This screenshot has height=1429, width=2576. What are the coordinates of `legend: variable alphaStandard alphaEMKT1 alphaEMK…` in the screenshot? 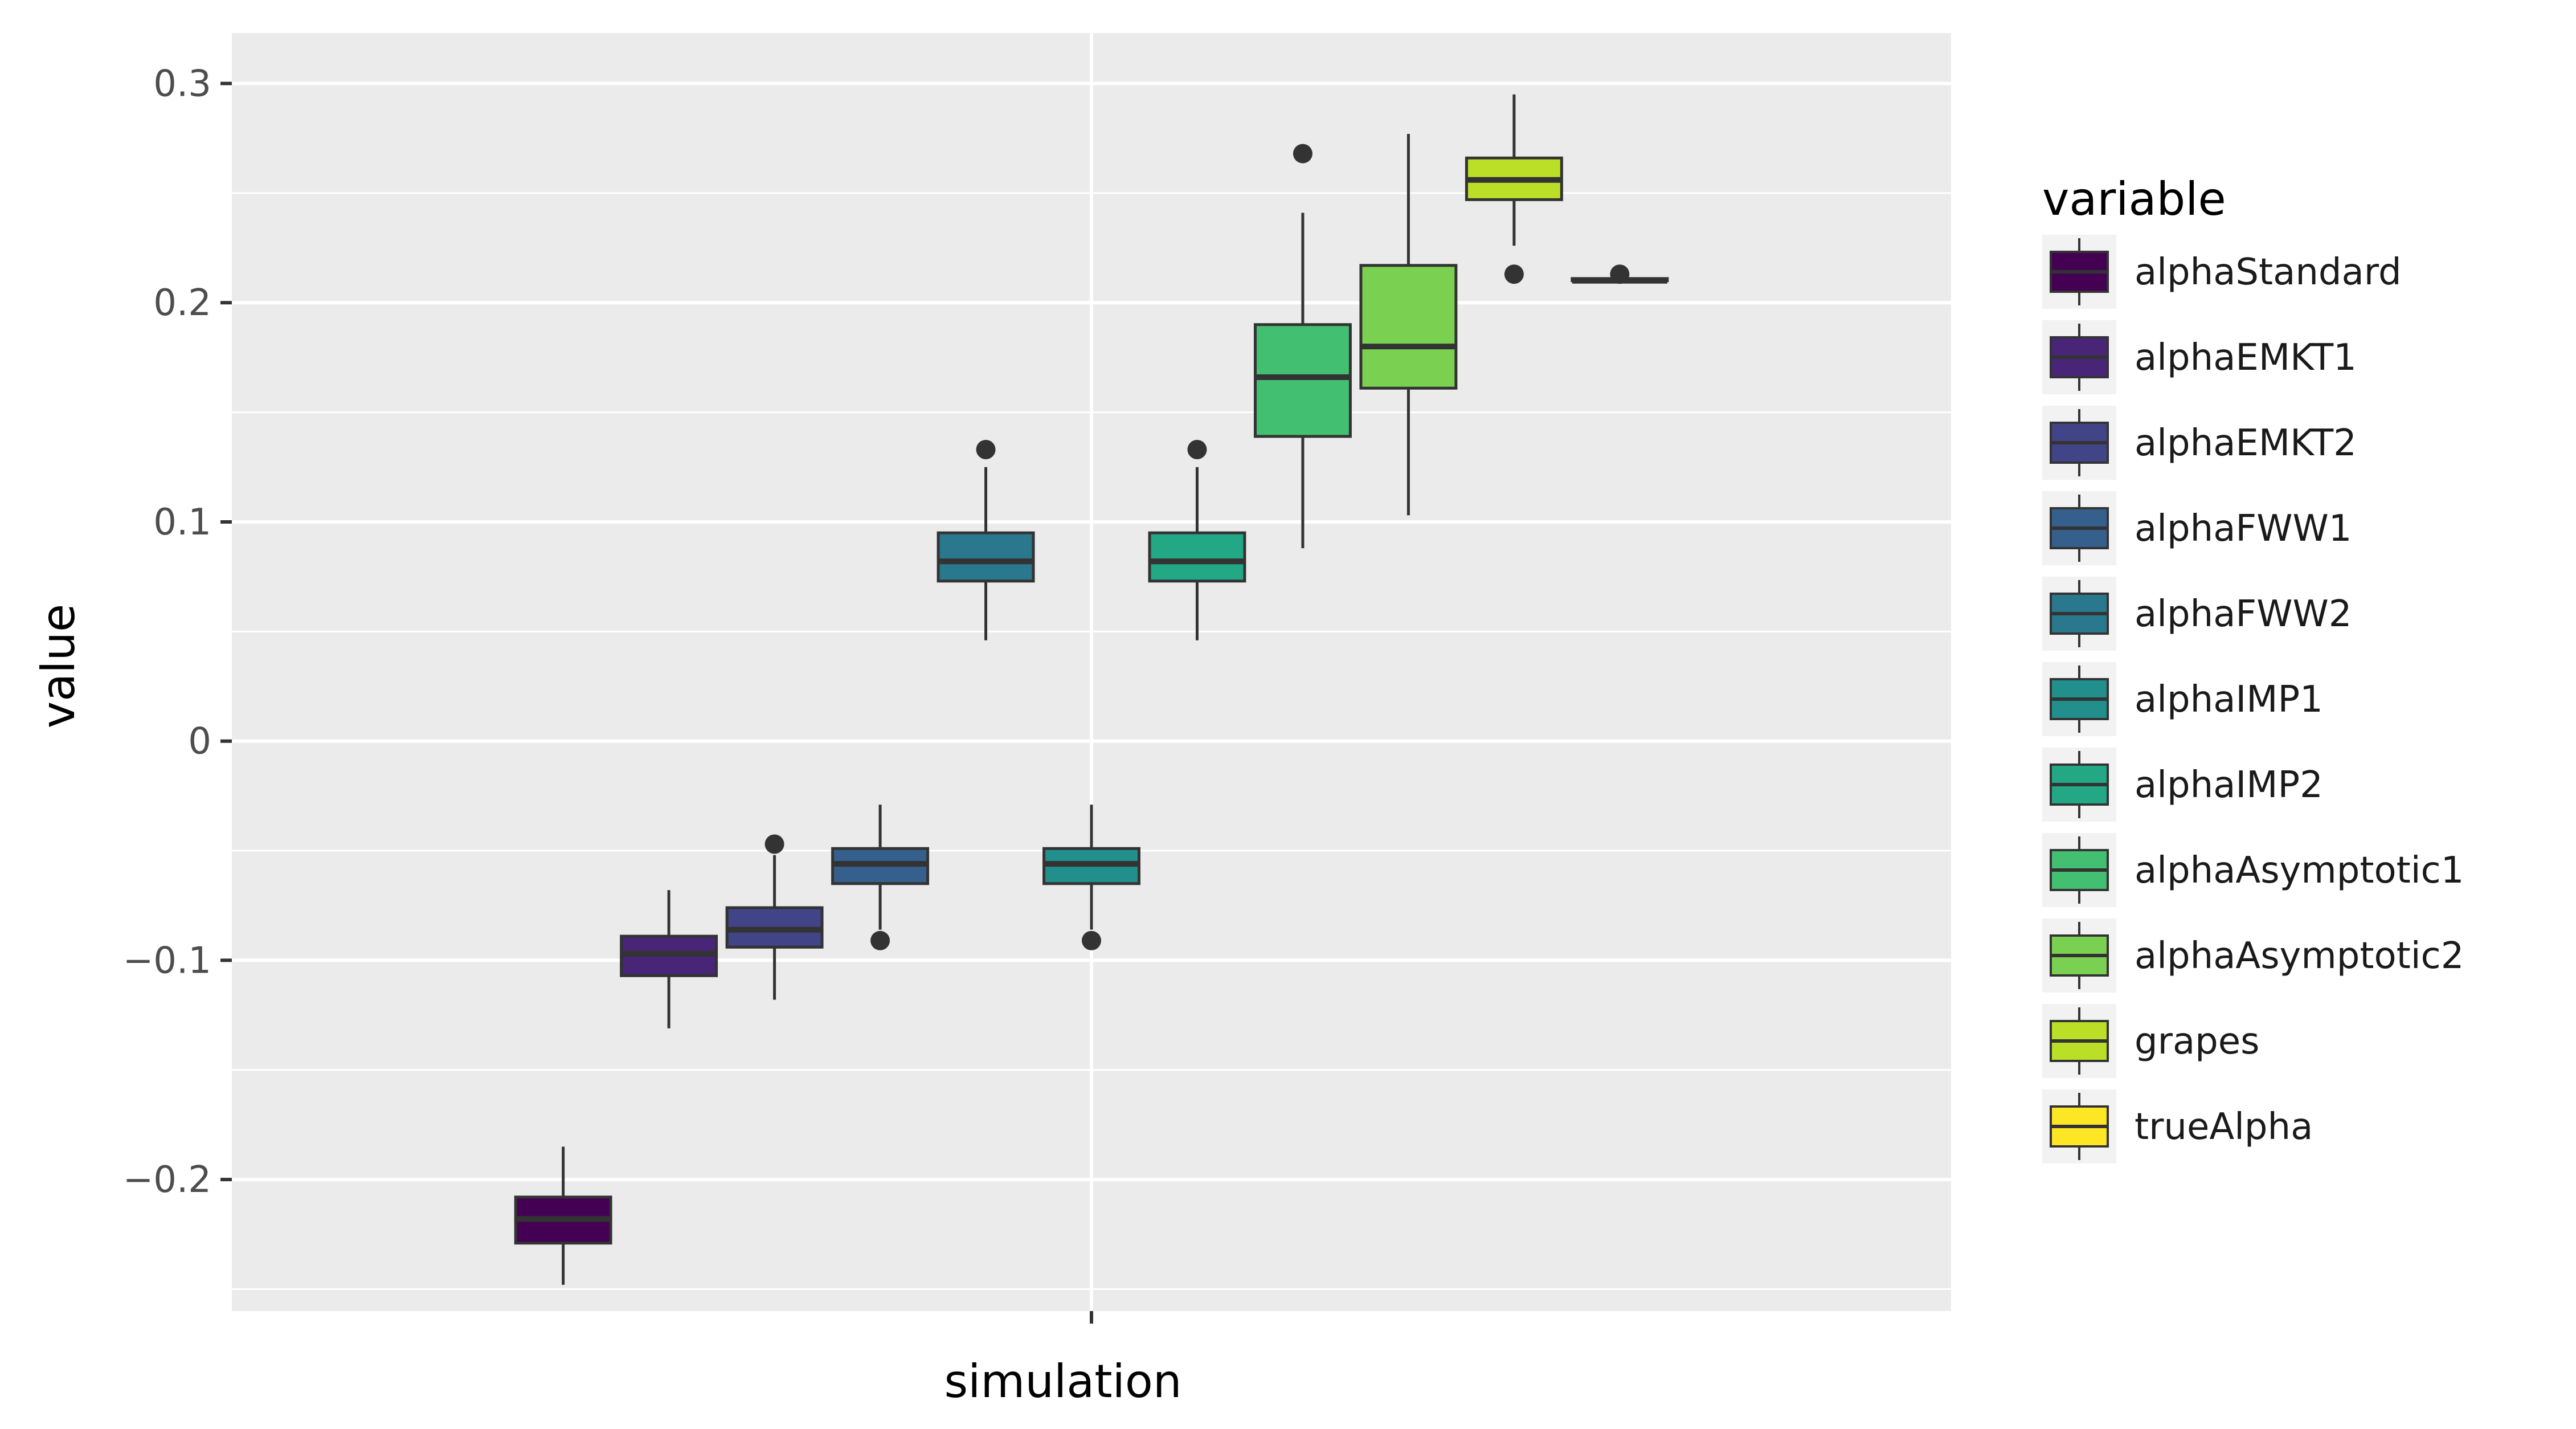 It's located at (2253, 668).